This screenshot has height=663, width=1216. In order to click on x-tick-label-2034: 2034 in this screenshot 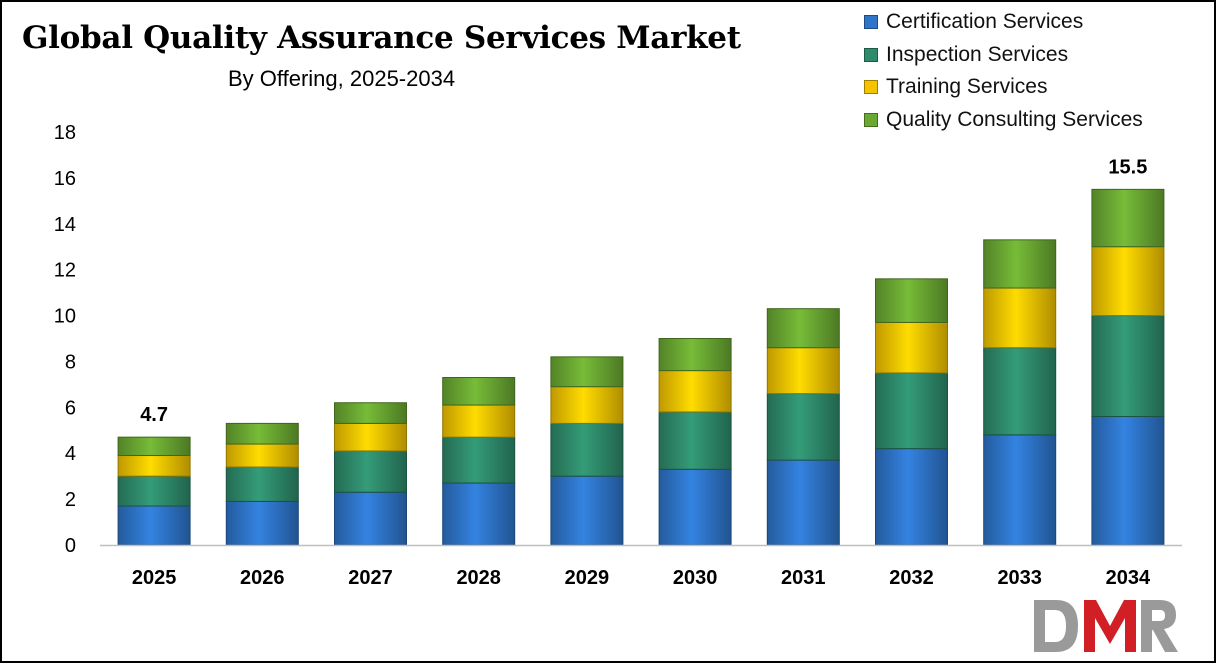, I will do `click(1128, 578)`.